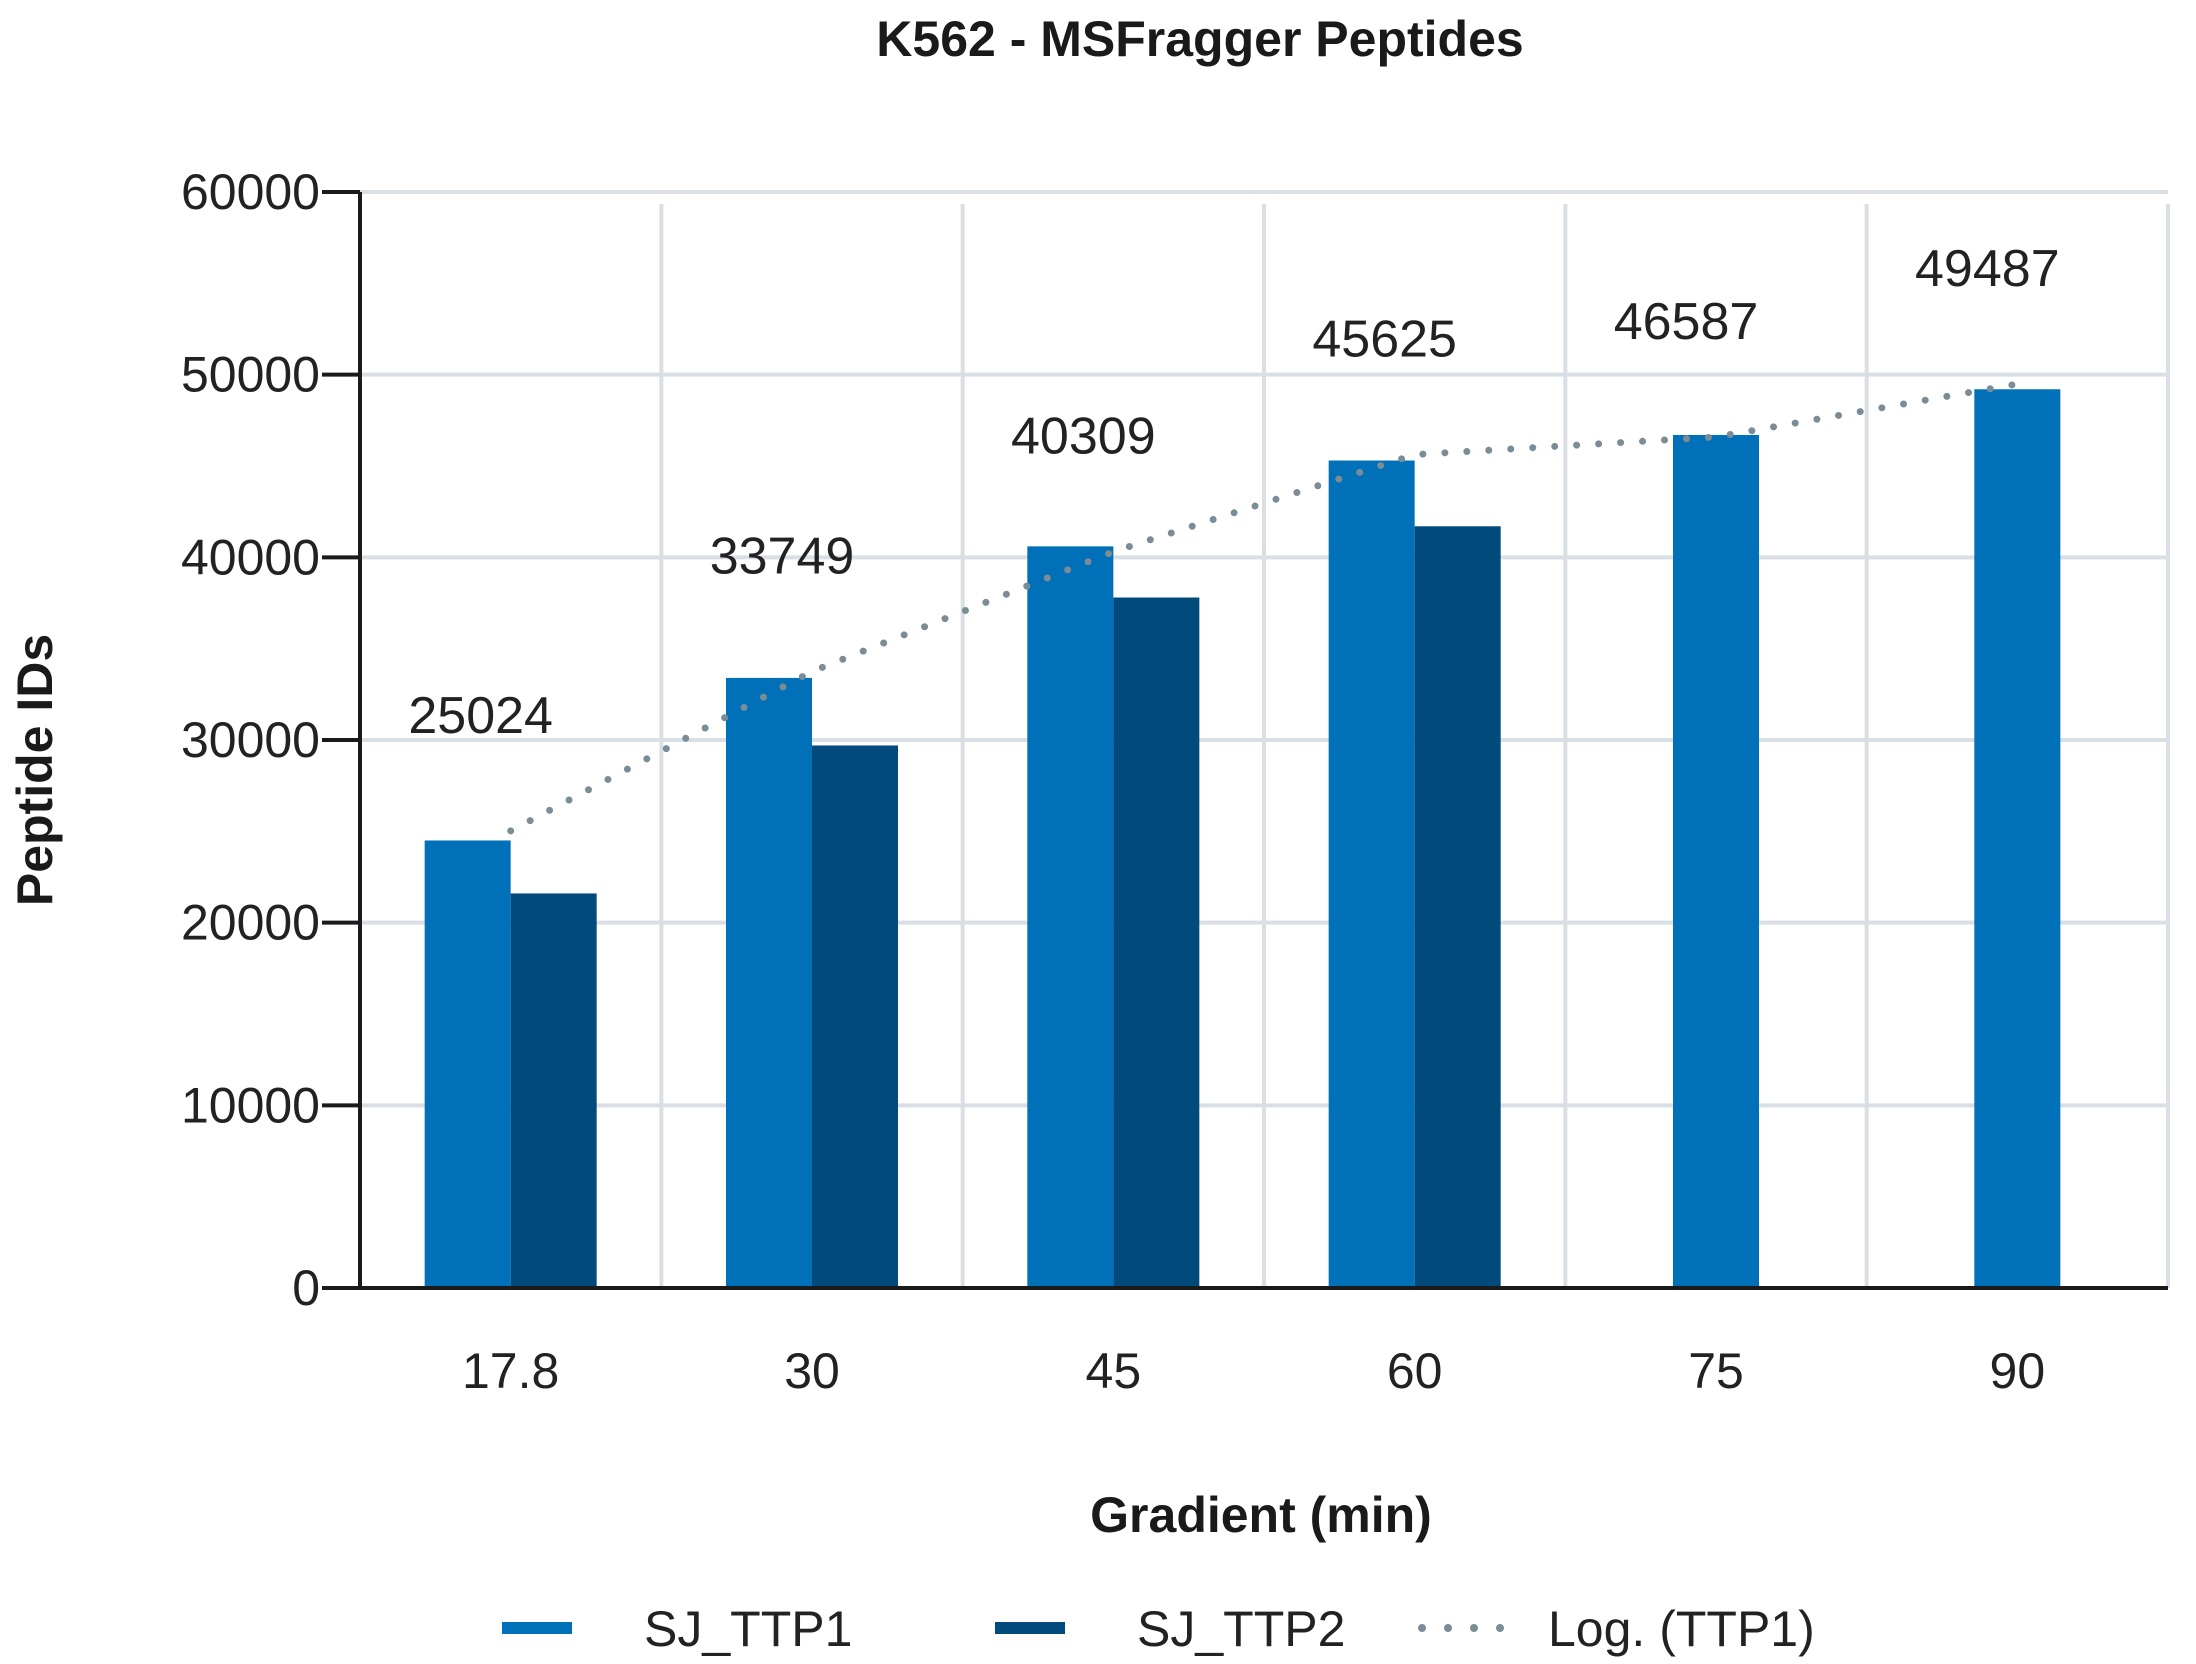 This screenshot has height=1664, width=2196. Describe the element at coordinates (1987, 269) in the screenshot. I see `data-label: 49487` at that location.